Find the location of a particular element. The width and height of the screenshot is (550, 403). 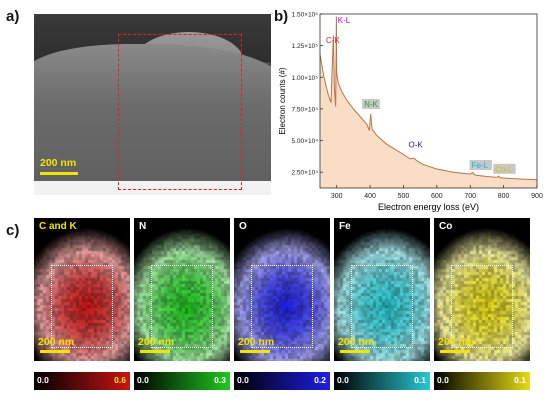

peak-annotation: Fe-L is located at coordinates (480, 165).